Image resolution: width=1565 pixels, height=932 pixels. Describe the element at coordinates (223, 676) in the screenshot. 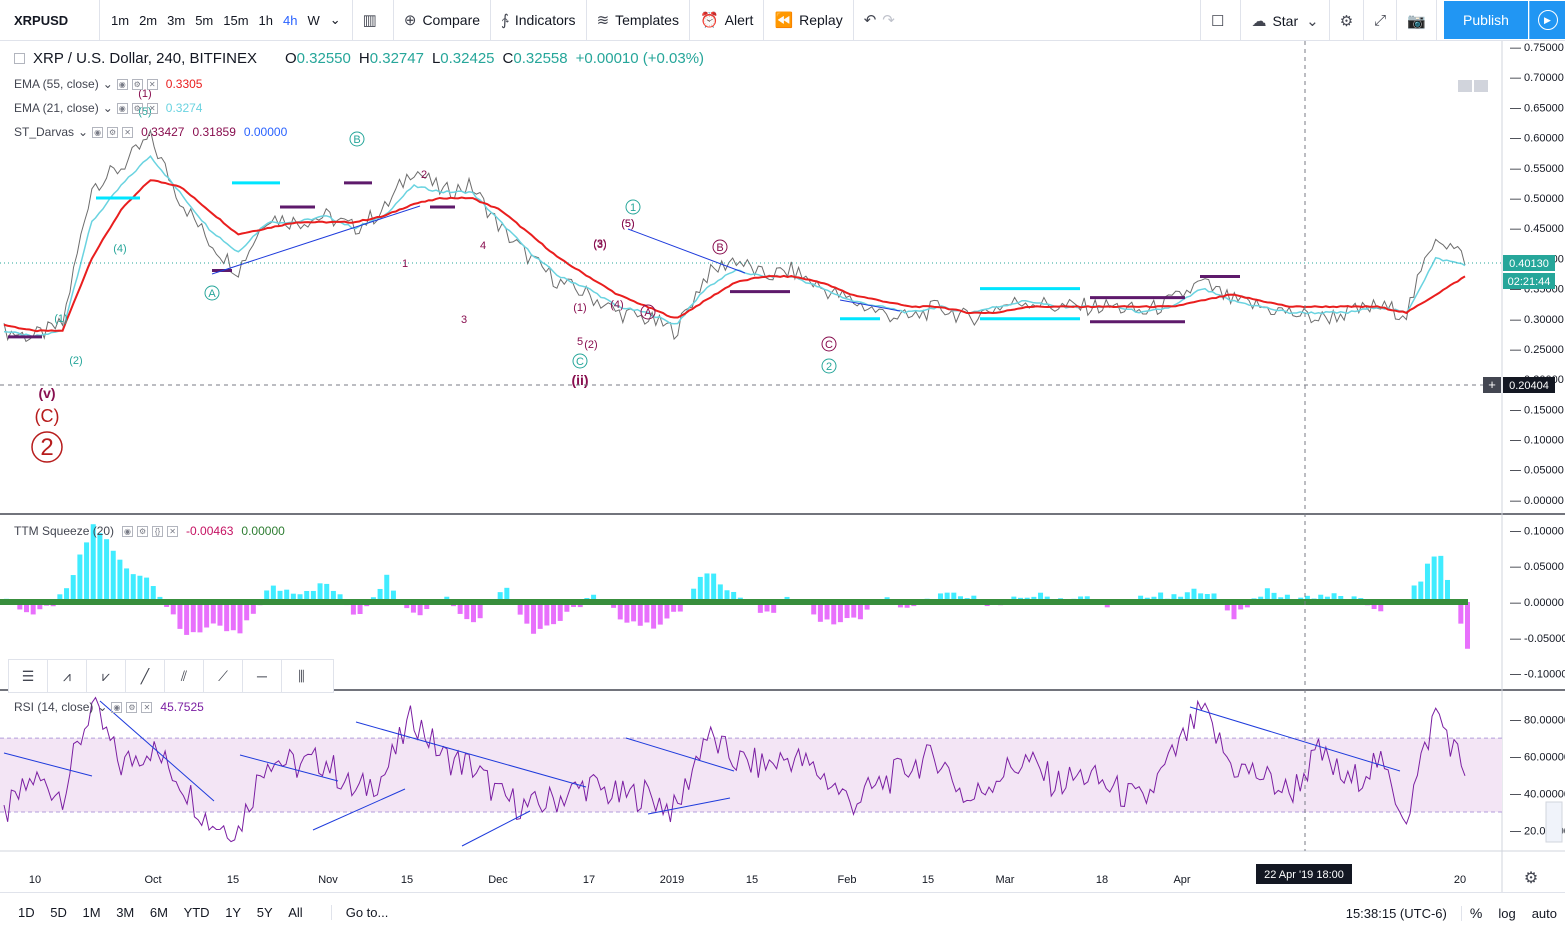

I see `ray-icon: ⟋` at that location.